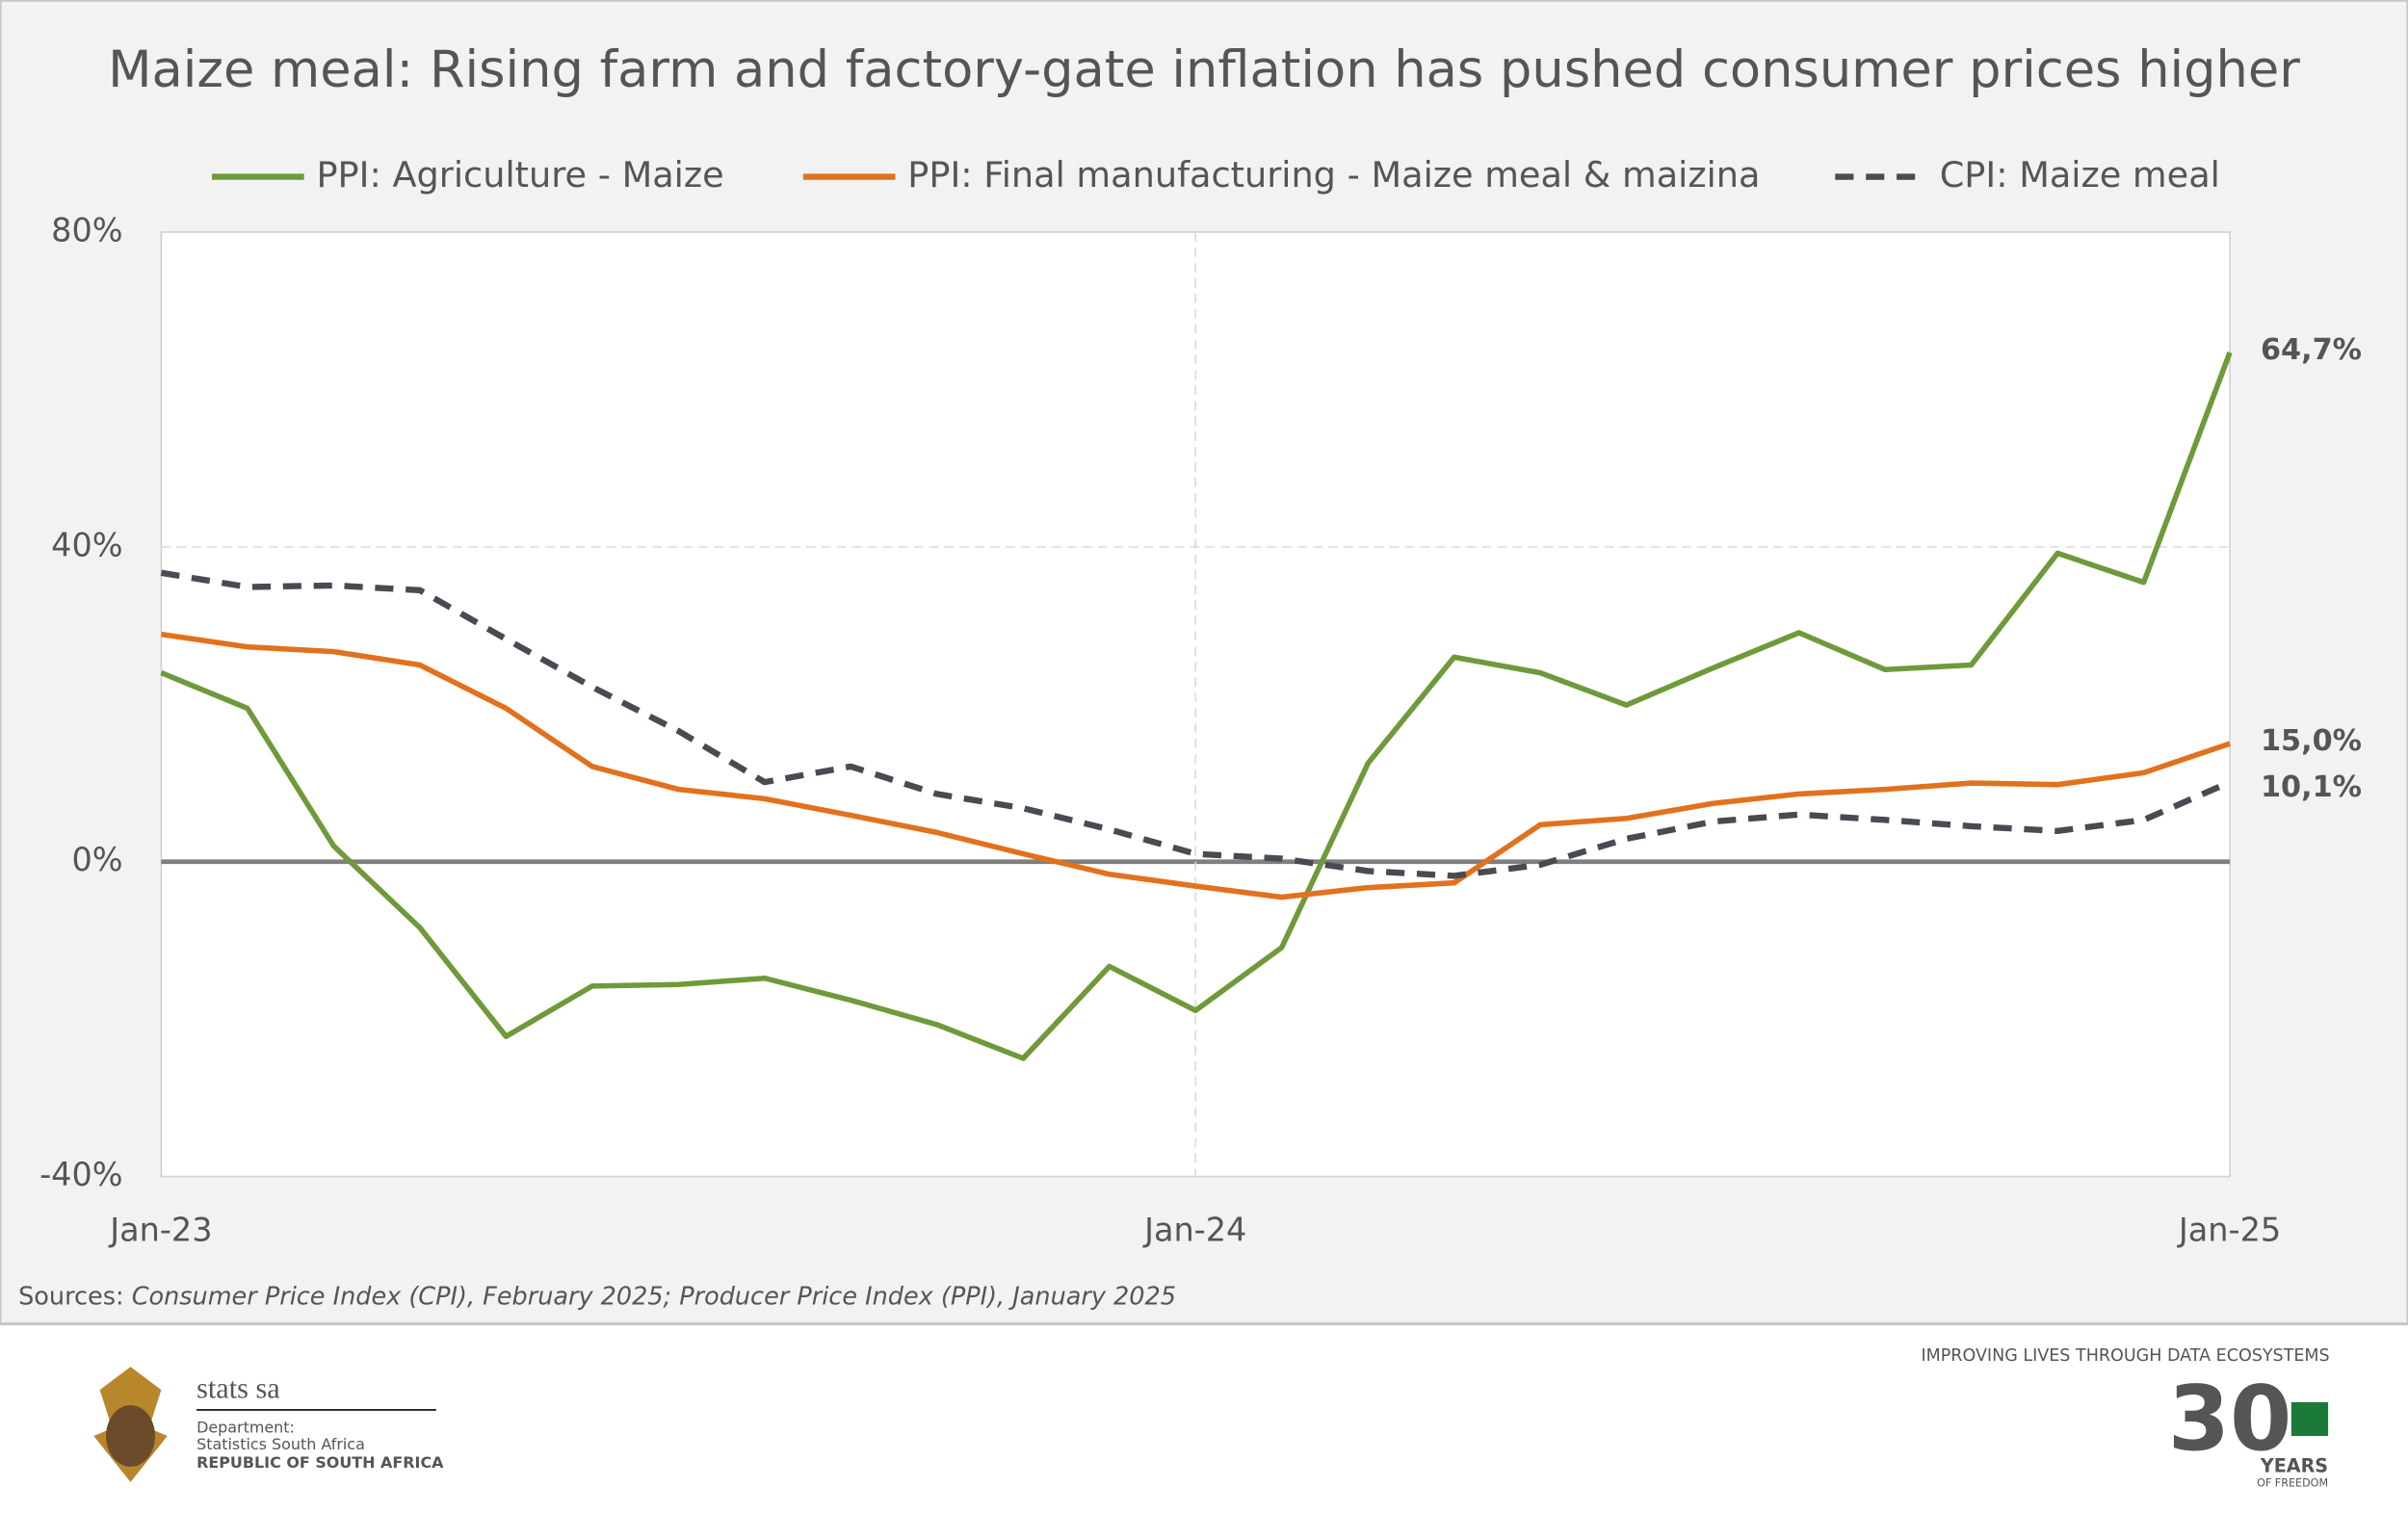 The height and width of the screenshot is (1513, 2408). Describe the element at coordinates (80, 1174) in the screenshot. I see `y-tick-label: -40%` at that location.